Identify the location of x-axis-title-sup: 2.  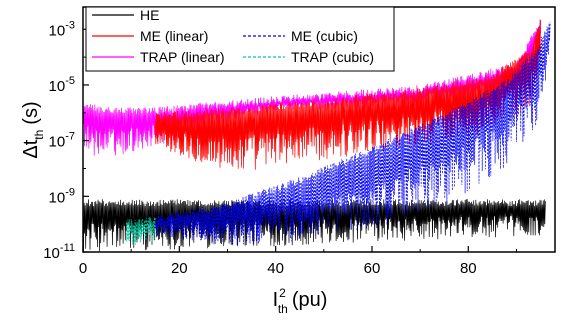
(282, 293).